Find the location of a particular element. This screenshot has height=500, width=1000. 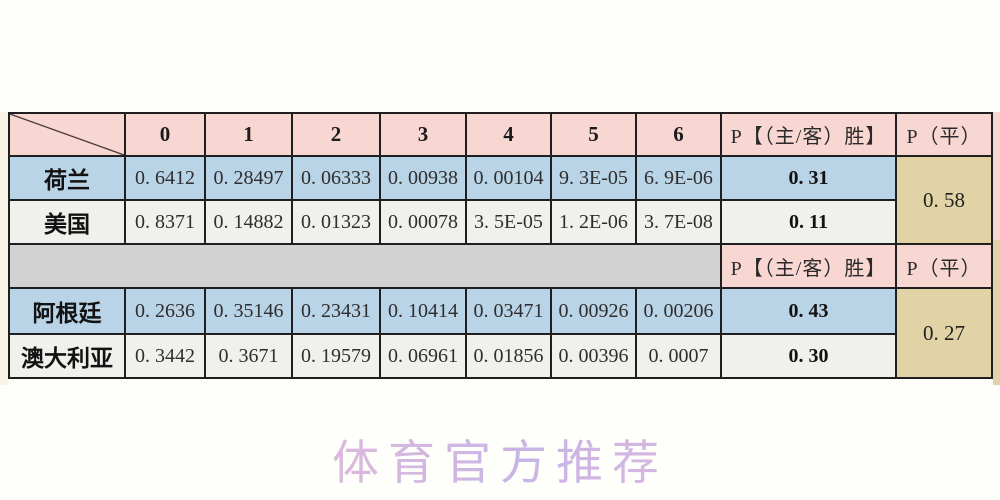

away-win-prob-m1: 0. 11 is located at coordinates (808, 222).